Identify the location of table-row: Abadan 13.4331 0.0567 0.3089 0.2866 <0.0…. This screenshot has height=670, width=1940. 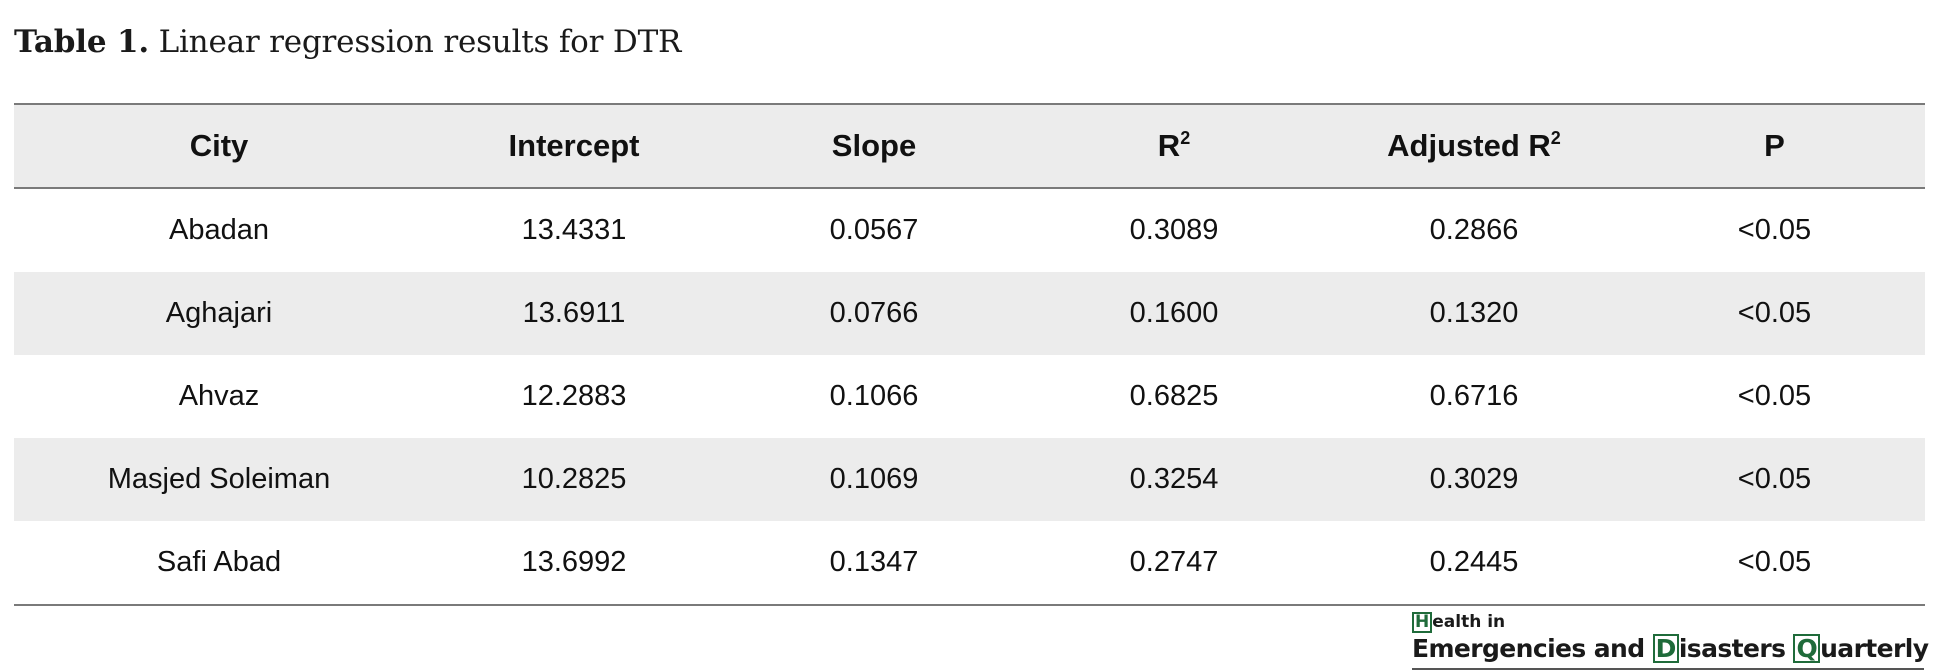
(969, 230).